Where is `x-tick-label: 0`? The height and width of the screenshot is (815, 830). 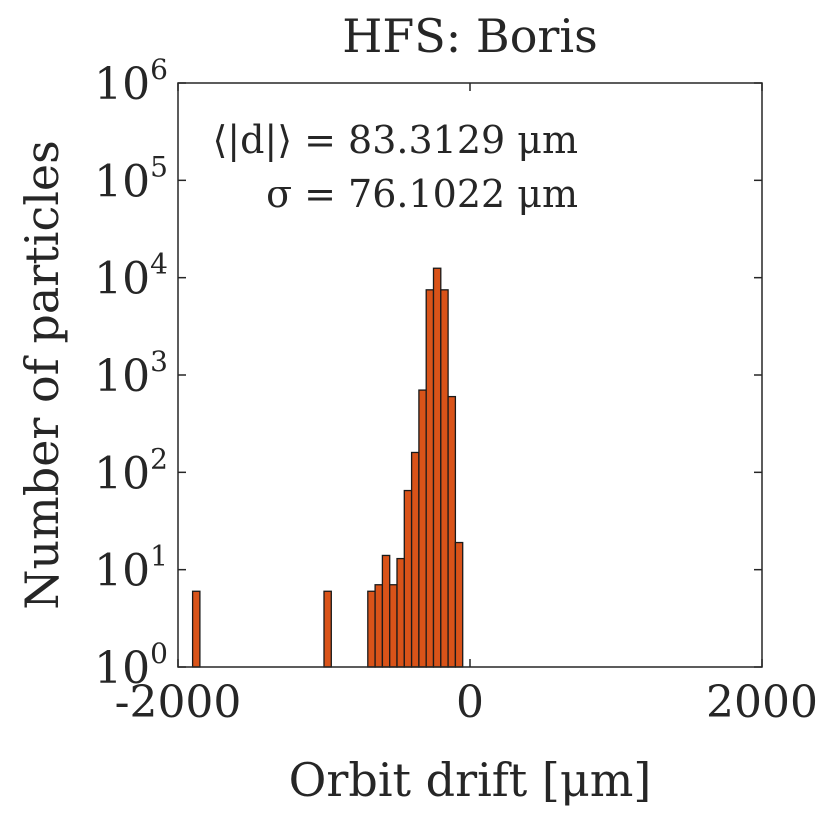 x-tick-label: 0 is located at coordinates (470, 702).